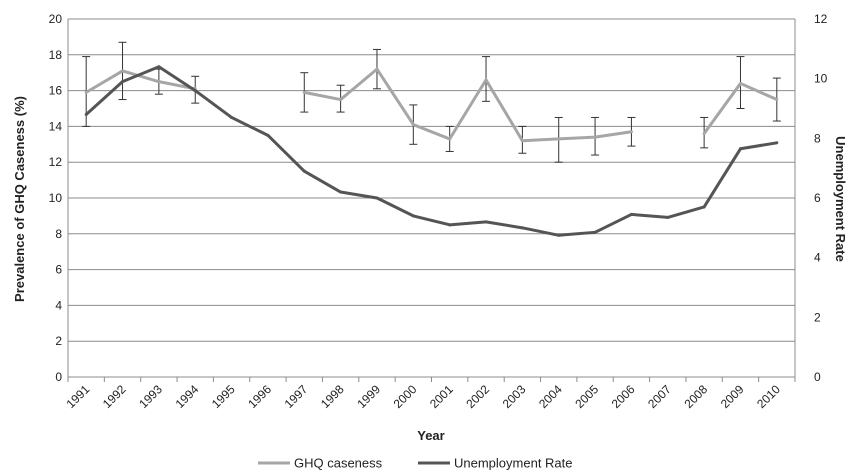 The height and width of the screenshot is (476, 860). What do you see at coordinates (415, 463) in the screenshot?
I see `legend: GHQ caseness Unemployment Rate` at bounding box center [415, 463].